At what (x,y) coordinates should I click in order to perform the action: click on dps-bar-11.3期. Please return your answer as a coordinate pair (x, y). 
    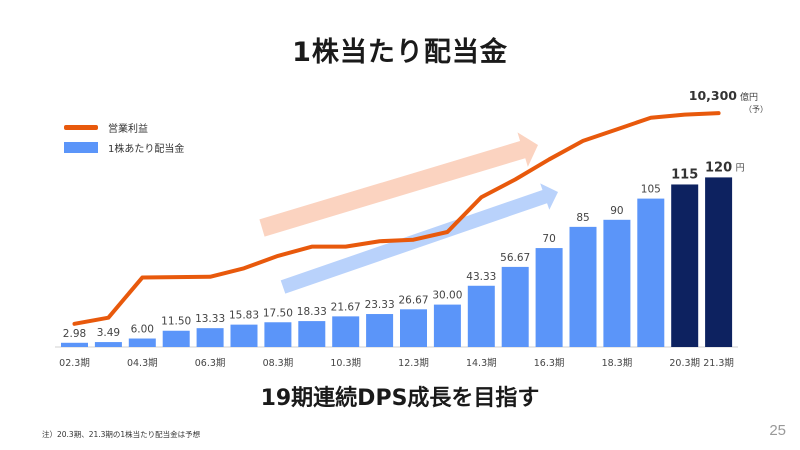
    Looking at the image, I should click on (380, 330).